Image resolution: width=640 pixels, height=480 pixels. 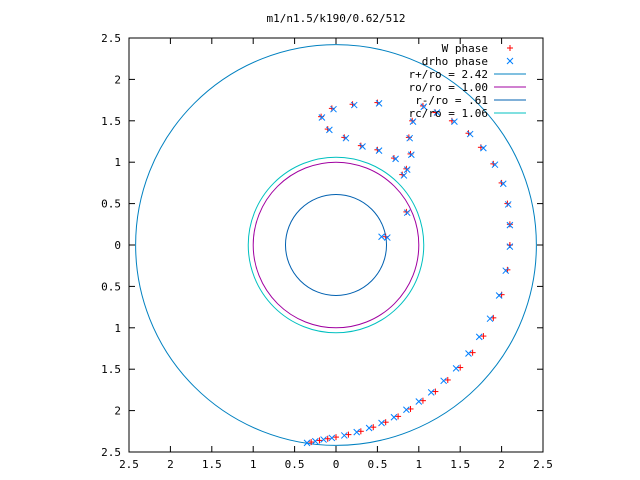 What do you see at coordinates (465, 48) in the screenshot?
I see `legend-label: W phase` at bounding box center [465, 48].